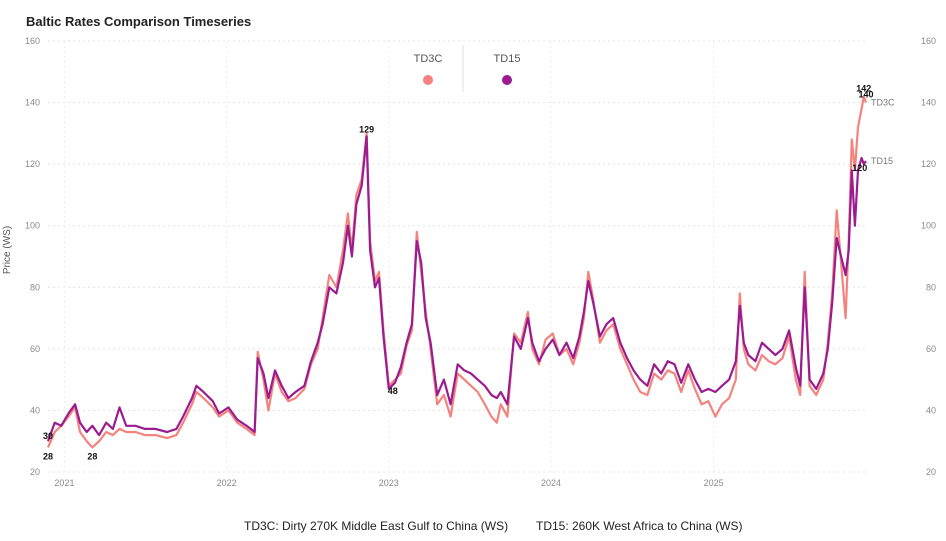 This screenshot has height=541, width=946. What do you see at coordinates (931, 410) in the screenshot?
I see `y-tick-label-right: 40` at bounding box center [931, 410].